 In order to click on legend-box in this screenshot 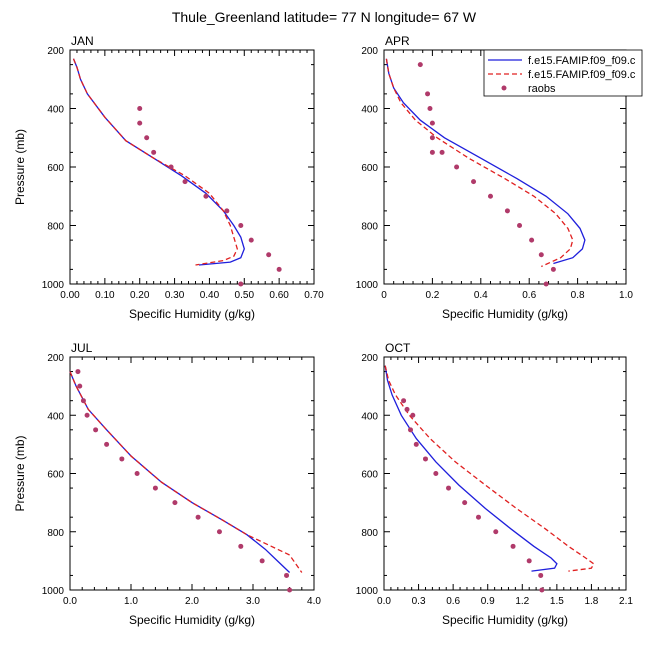, I will do `click(563, 73)`.